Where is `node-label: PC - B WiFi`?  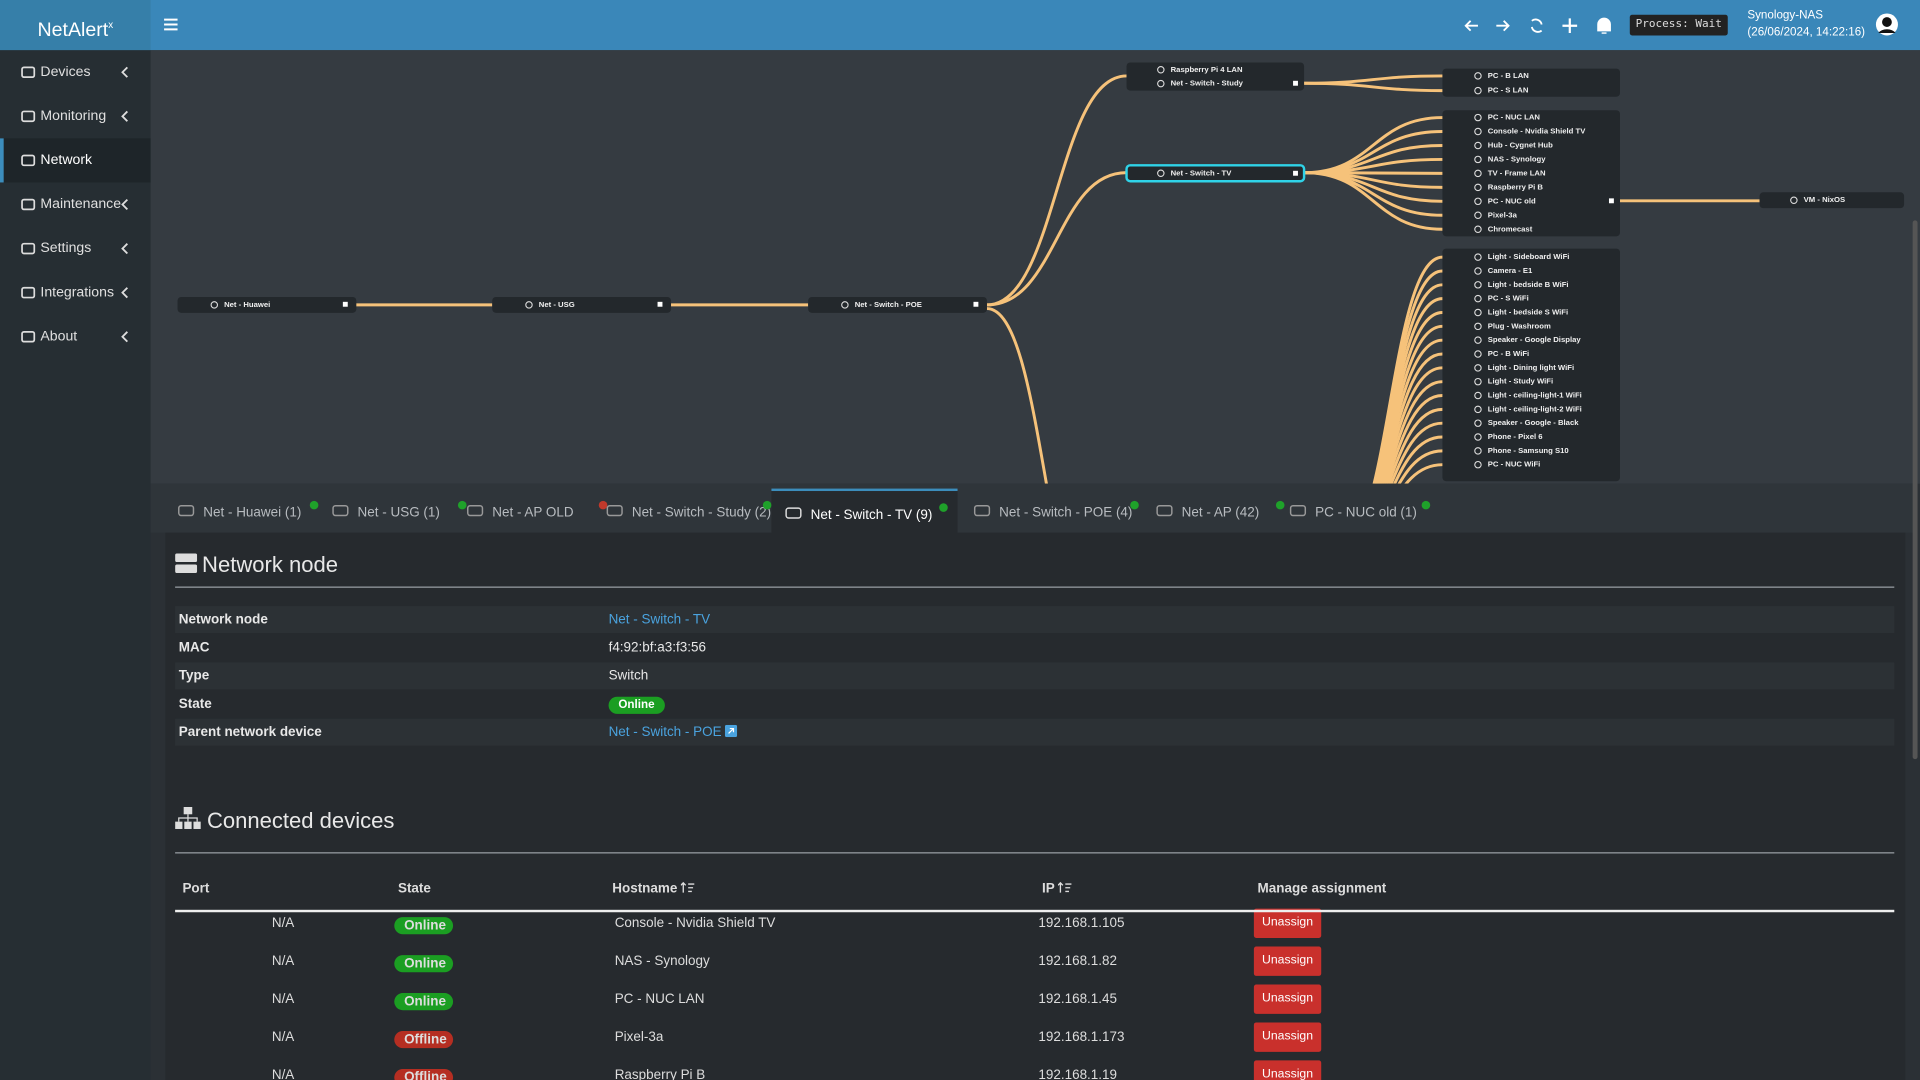 node-label: PC - B WiFi is located at coordinates (1508, 353).